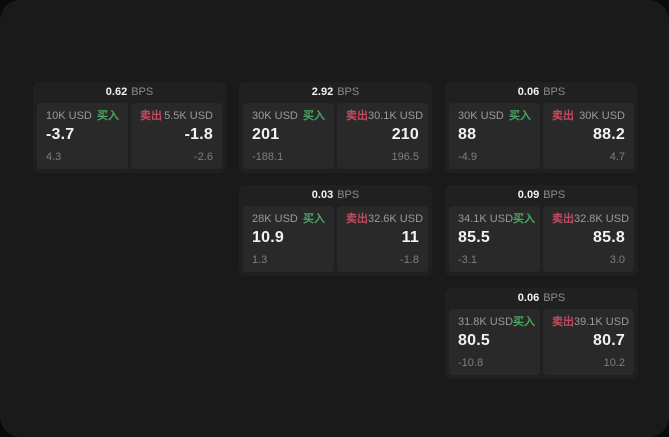 The height and width of the screenshot is (437, 669). Describe the element at coordinates (176, 136) in the screenshot. I see `sell-tile: 卖出 5.5K USD -1.8 -2.6` at that location.